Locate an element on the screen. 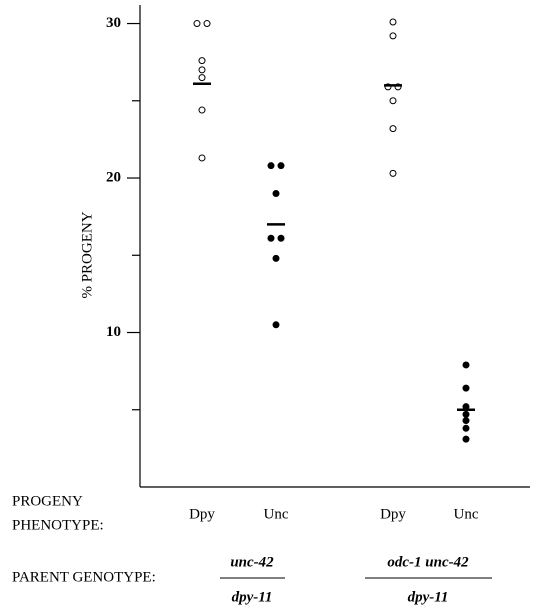  y-axis-label: % PROGENY is located at coordinates (87, 254).